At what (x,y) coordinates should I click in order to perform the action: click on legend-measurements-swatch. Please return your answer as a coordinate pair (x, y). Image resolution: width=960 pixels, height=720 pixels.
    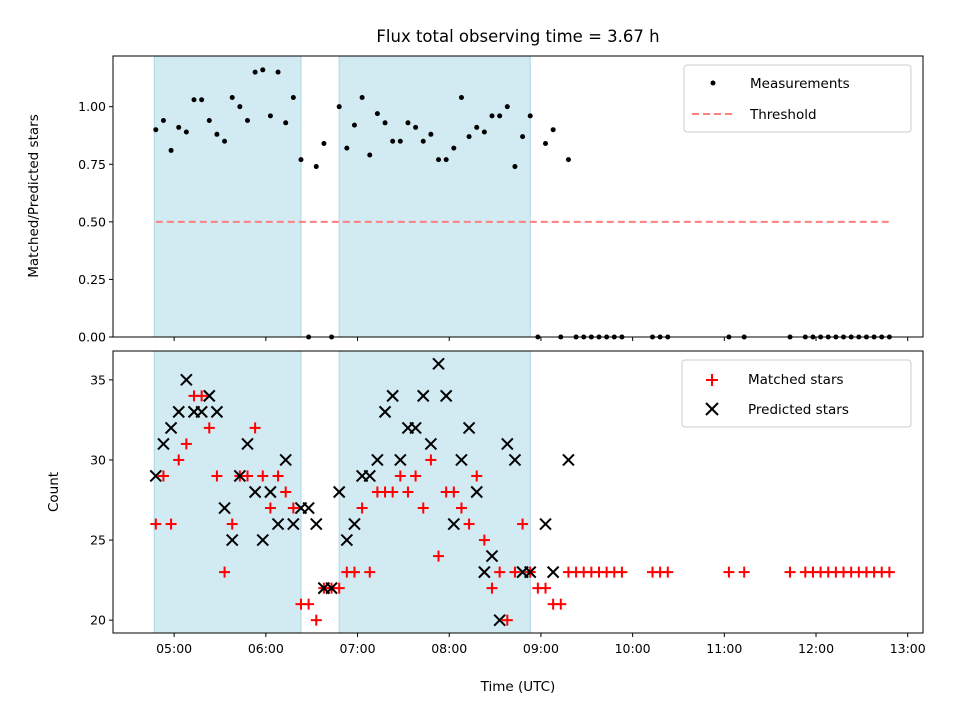
    Looking at the image, I should click on (713, 83).